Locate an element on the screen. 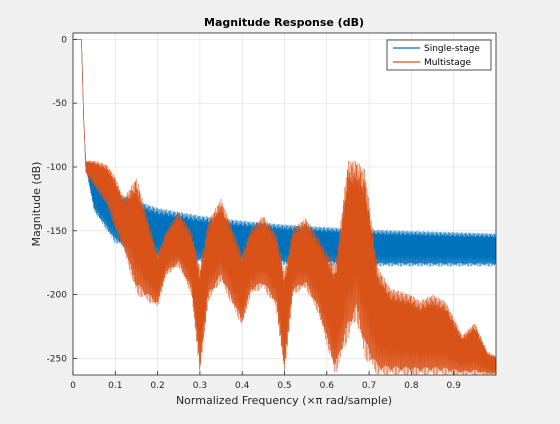 The image size is (560, 424). y-tick-label: -200 is located at coordinates (57, 296).